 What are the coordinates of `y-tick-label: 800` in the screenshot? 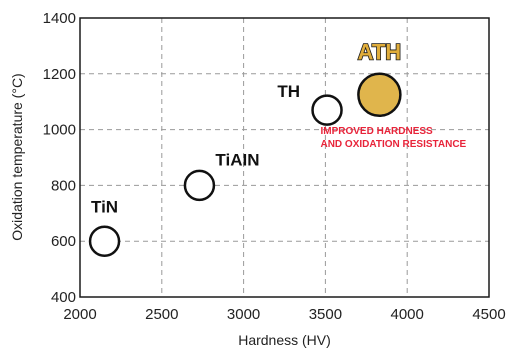 It's located at (63, 185).